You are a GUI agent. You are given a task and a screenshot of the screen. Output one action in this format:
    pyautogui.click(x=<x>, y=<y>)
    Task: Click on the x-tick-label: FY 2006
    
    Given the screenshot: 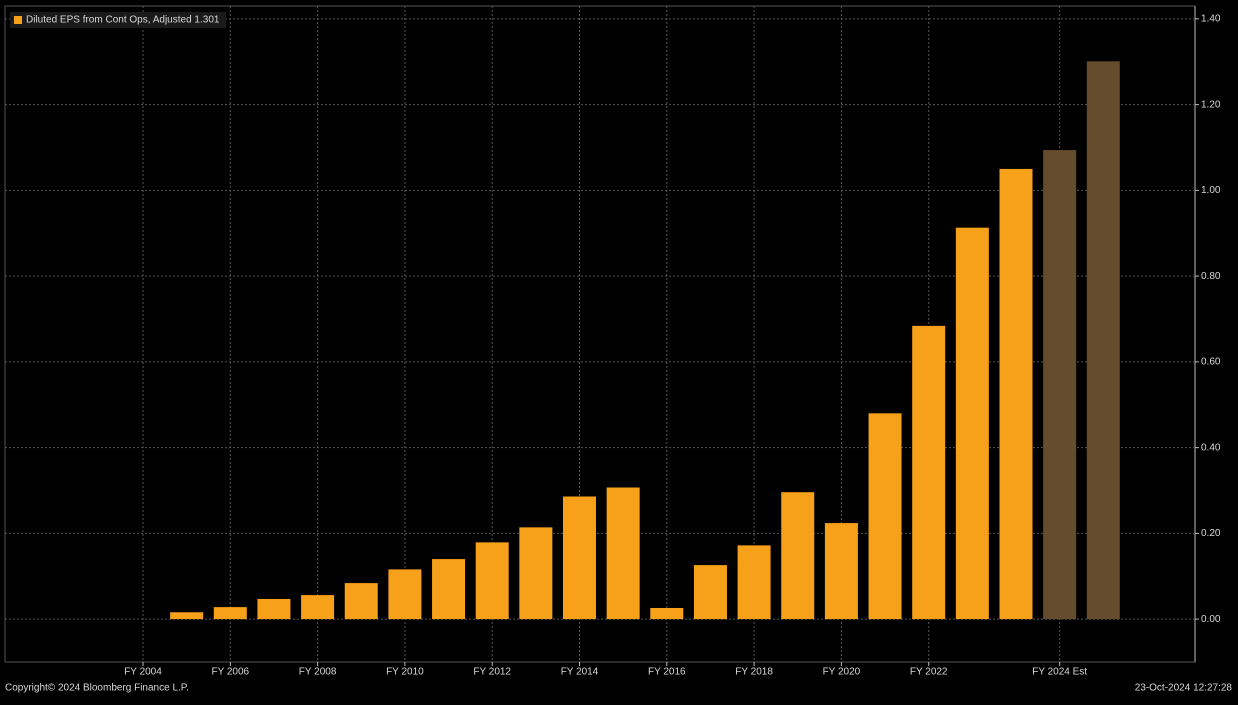 What is the action you would take?
    pyautogui.click(x=230, y=672)
    